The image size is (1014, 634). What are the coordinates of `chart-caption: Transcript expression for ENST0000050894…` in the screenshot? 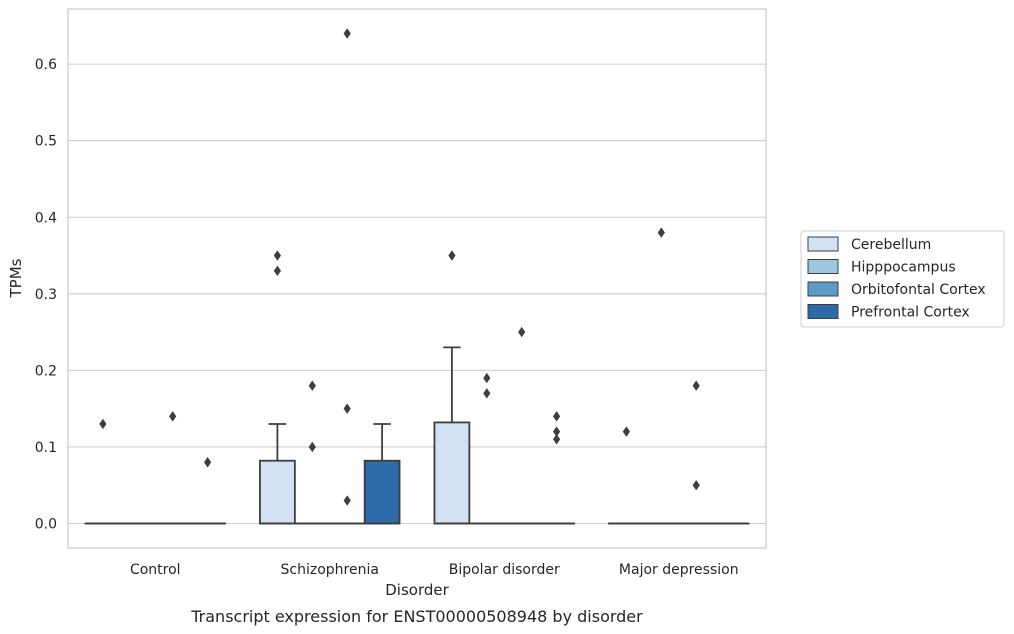 It's located at (416, 616).